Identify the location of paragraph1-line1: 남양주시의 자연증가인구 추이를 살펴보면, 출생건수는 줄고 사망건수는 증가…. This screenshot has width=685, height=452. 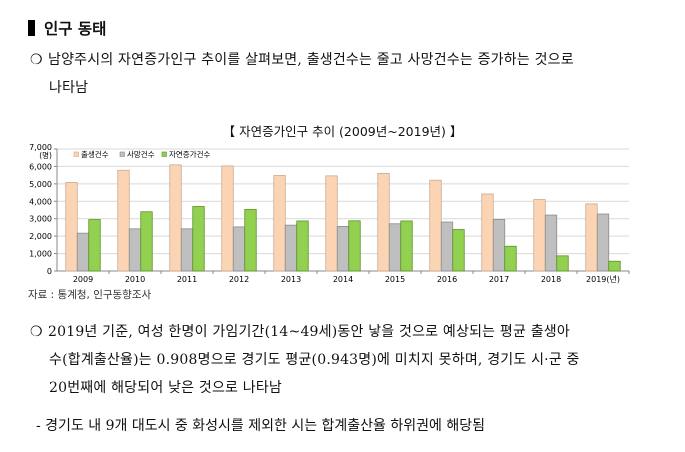
(311, 60).